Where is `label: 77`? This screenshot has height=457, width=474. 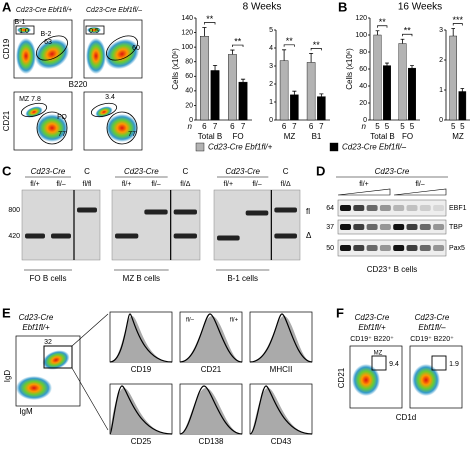 label: 77 is located at coordinates (62, 134).